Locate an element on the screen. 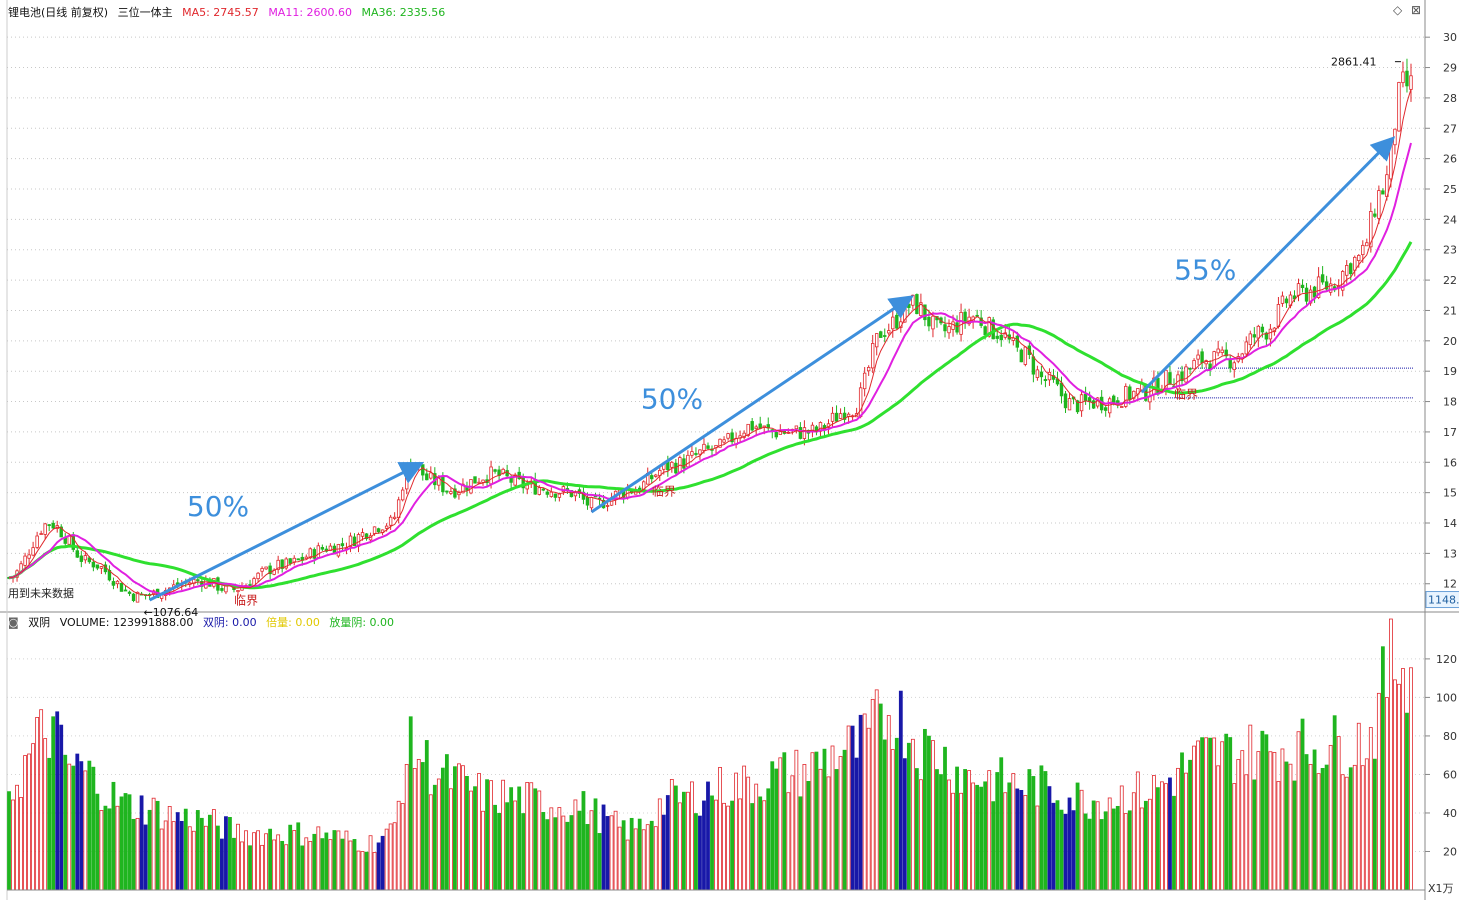 This screenshot has width=1459, height=900. gain-annotation: 50% is located at coordinates (218, 506).